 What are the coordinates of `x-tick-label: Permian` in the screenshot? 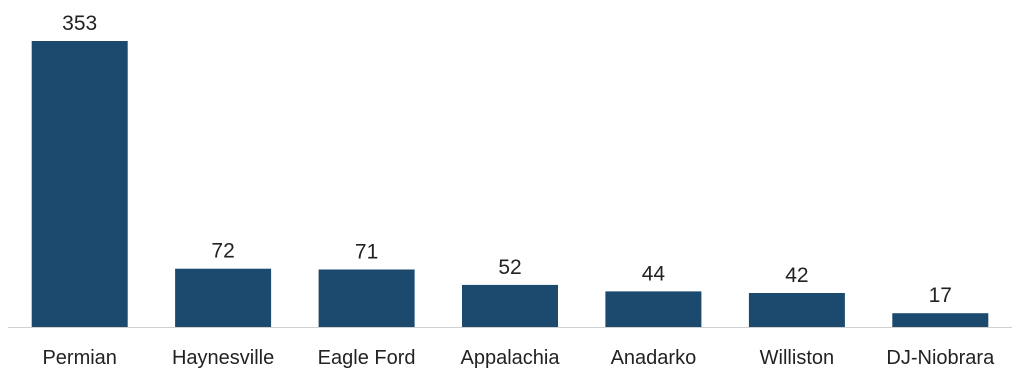 It's located at (79, 358).